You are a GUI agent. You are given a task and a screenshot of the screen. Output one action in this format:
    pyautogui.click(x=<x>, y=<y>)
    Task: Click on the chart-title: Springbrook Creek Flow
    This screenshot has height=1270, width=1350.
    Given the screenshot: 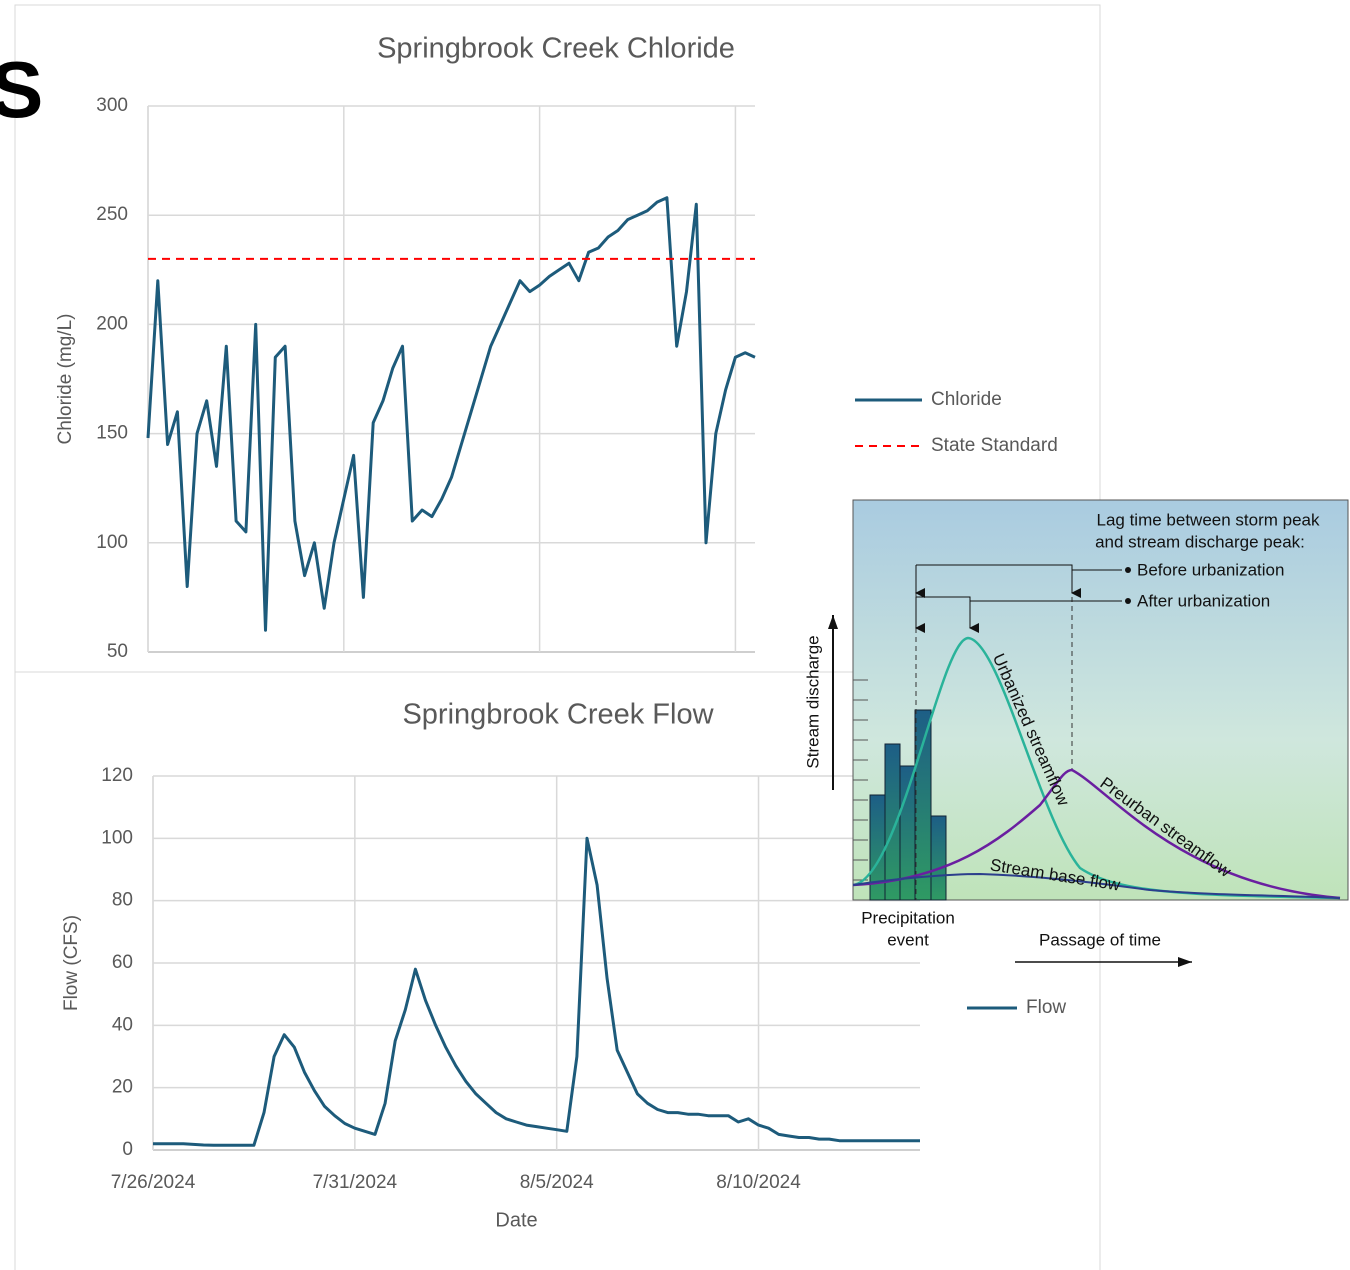 What is the action you would take?
    pyautogui.click(x=558, y=715)
    